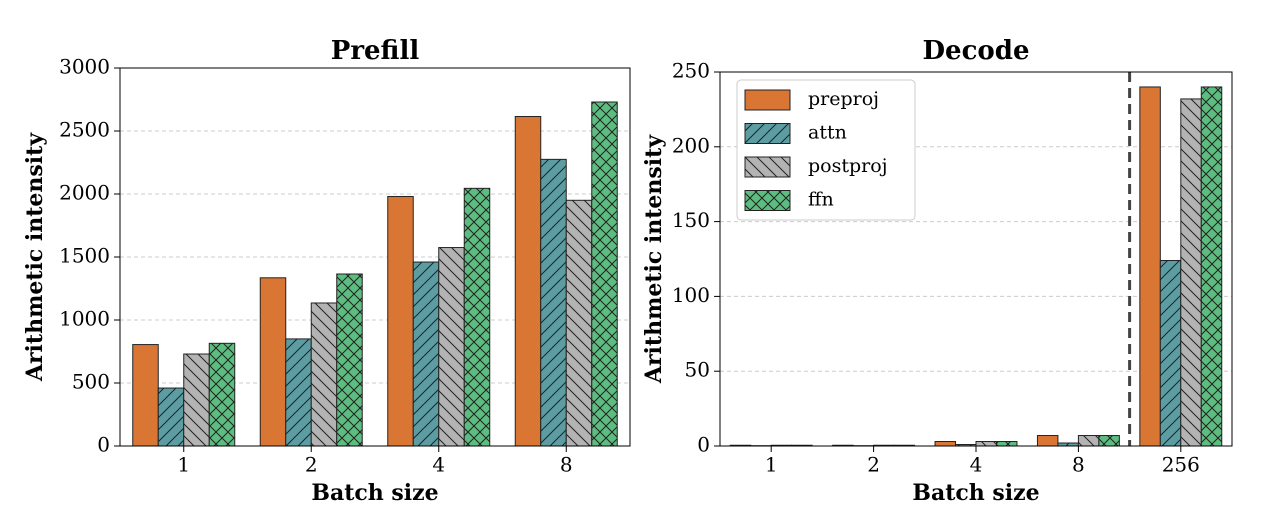 The image size is (1280, 530). Describe the element at coordinates (691, 71) in the screenshot. I see `y-tick-label: 250` at that location.